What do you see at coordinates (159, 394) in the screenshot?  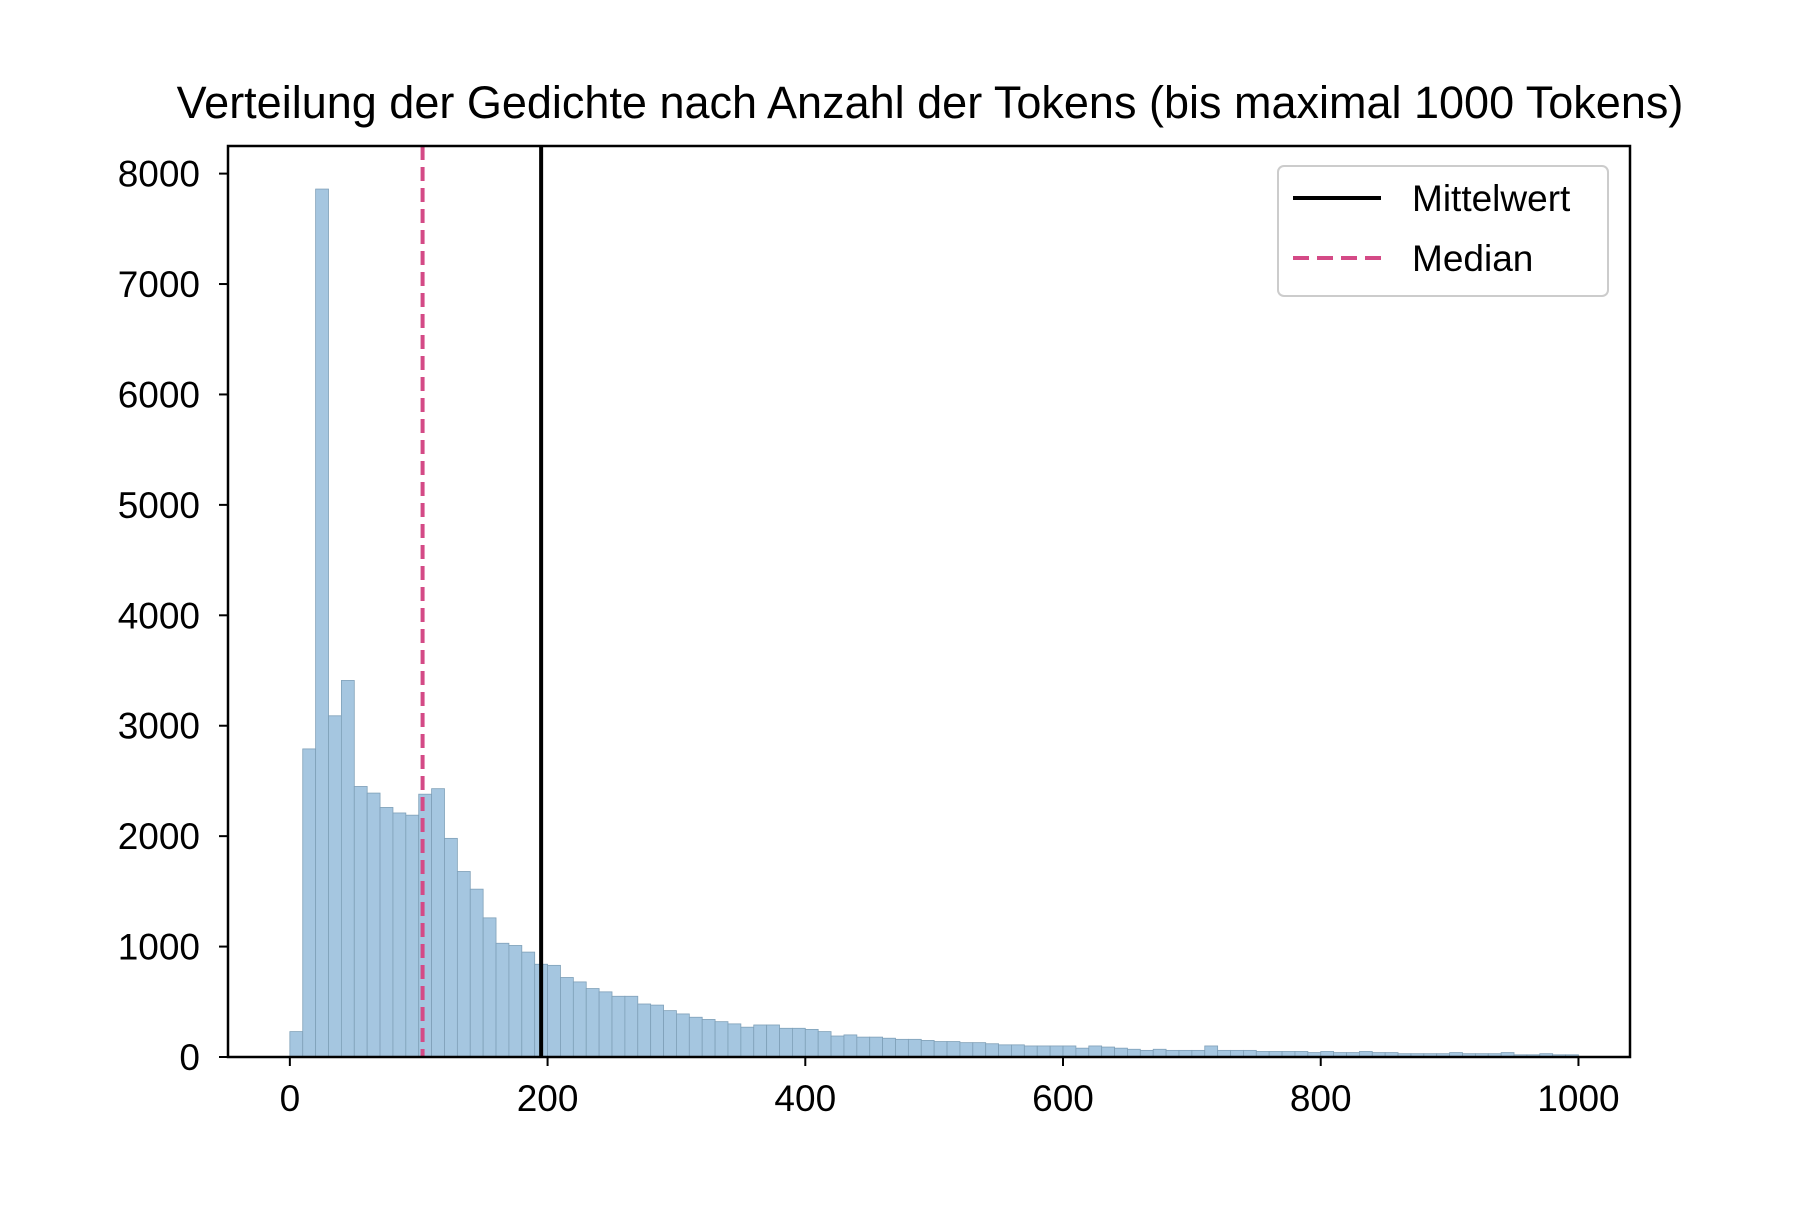 I see `y-tick-label: 6000` at bounding box center [159, 394].